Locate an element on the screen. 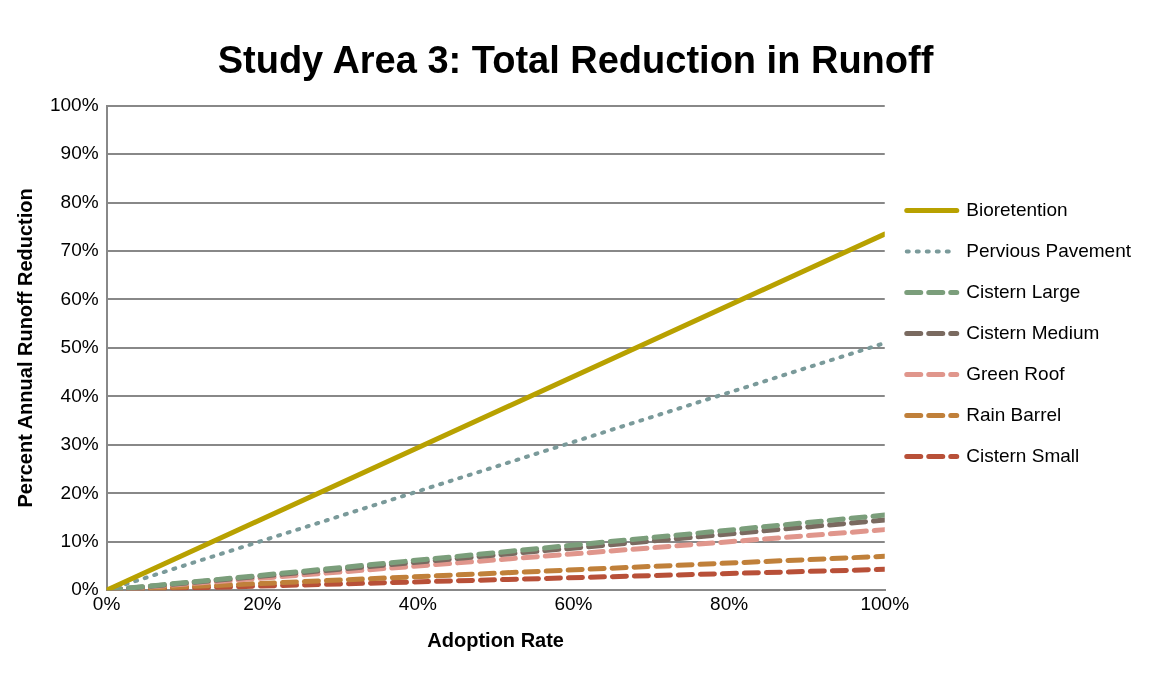  y-tick-label: 20% is located at coordinates (79, 492).